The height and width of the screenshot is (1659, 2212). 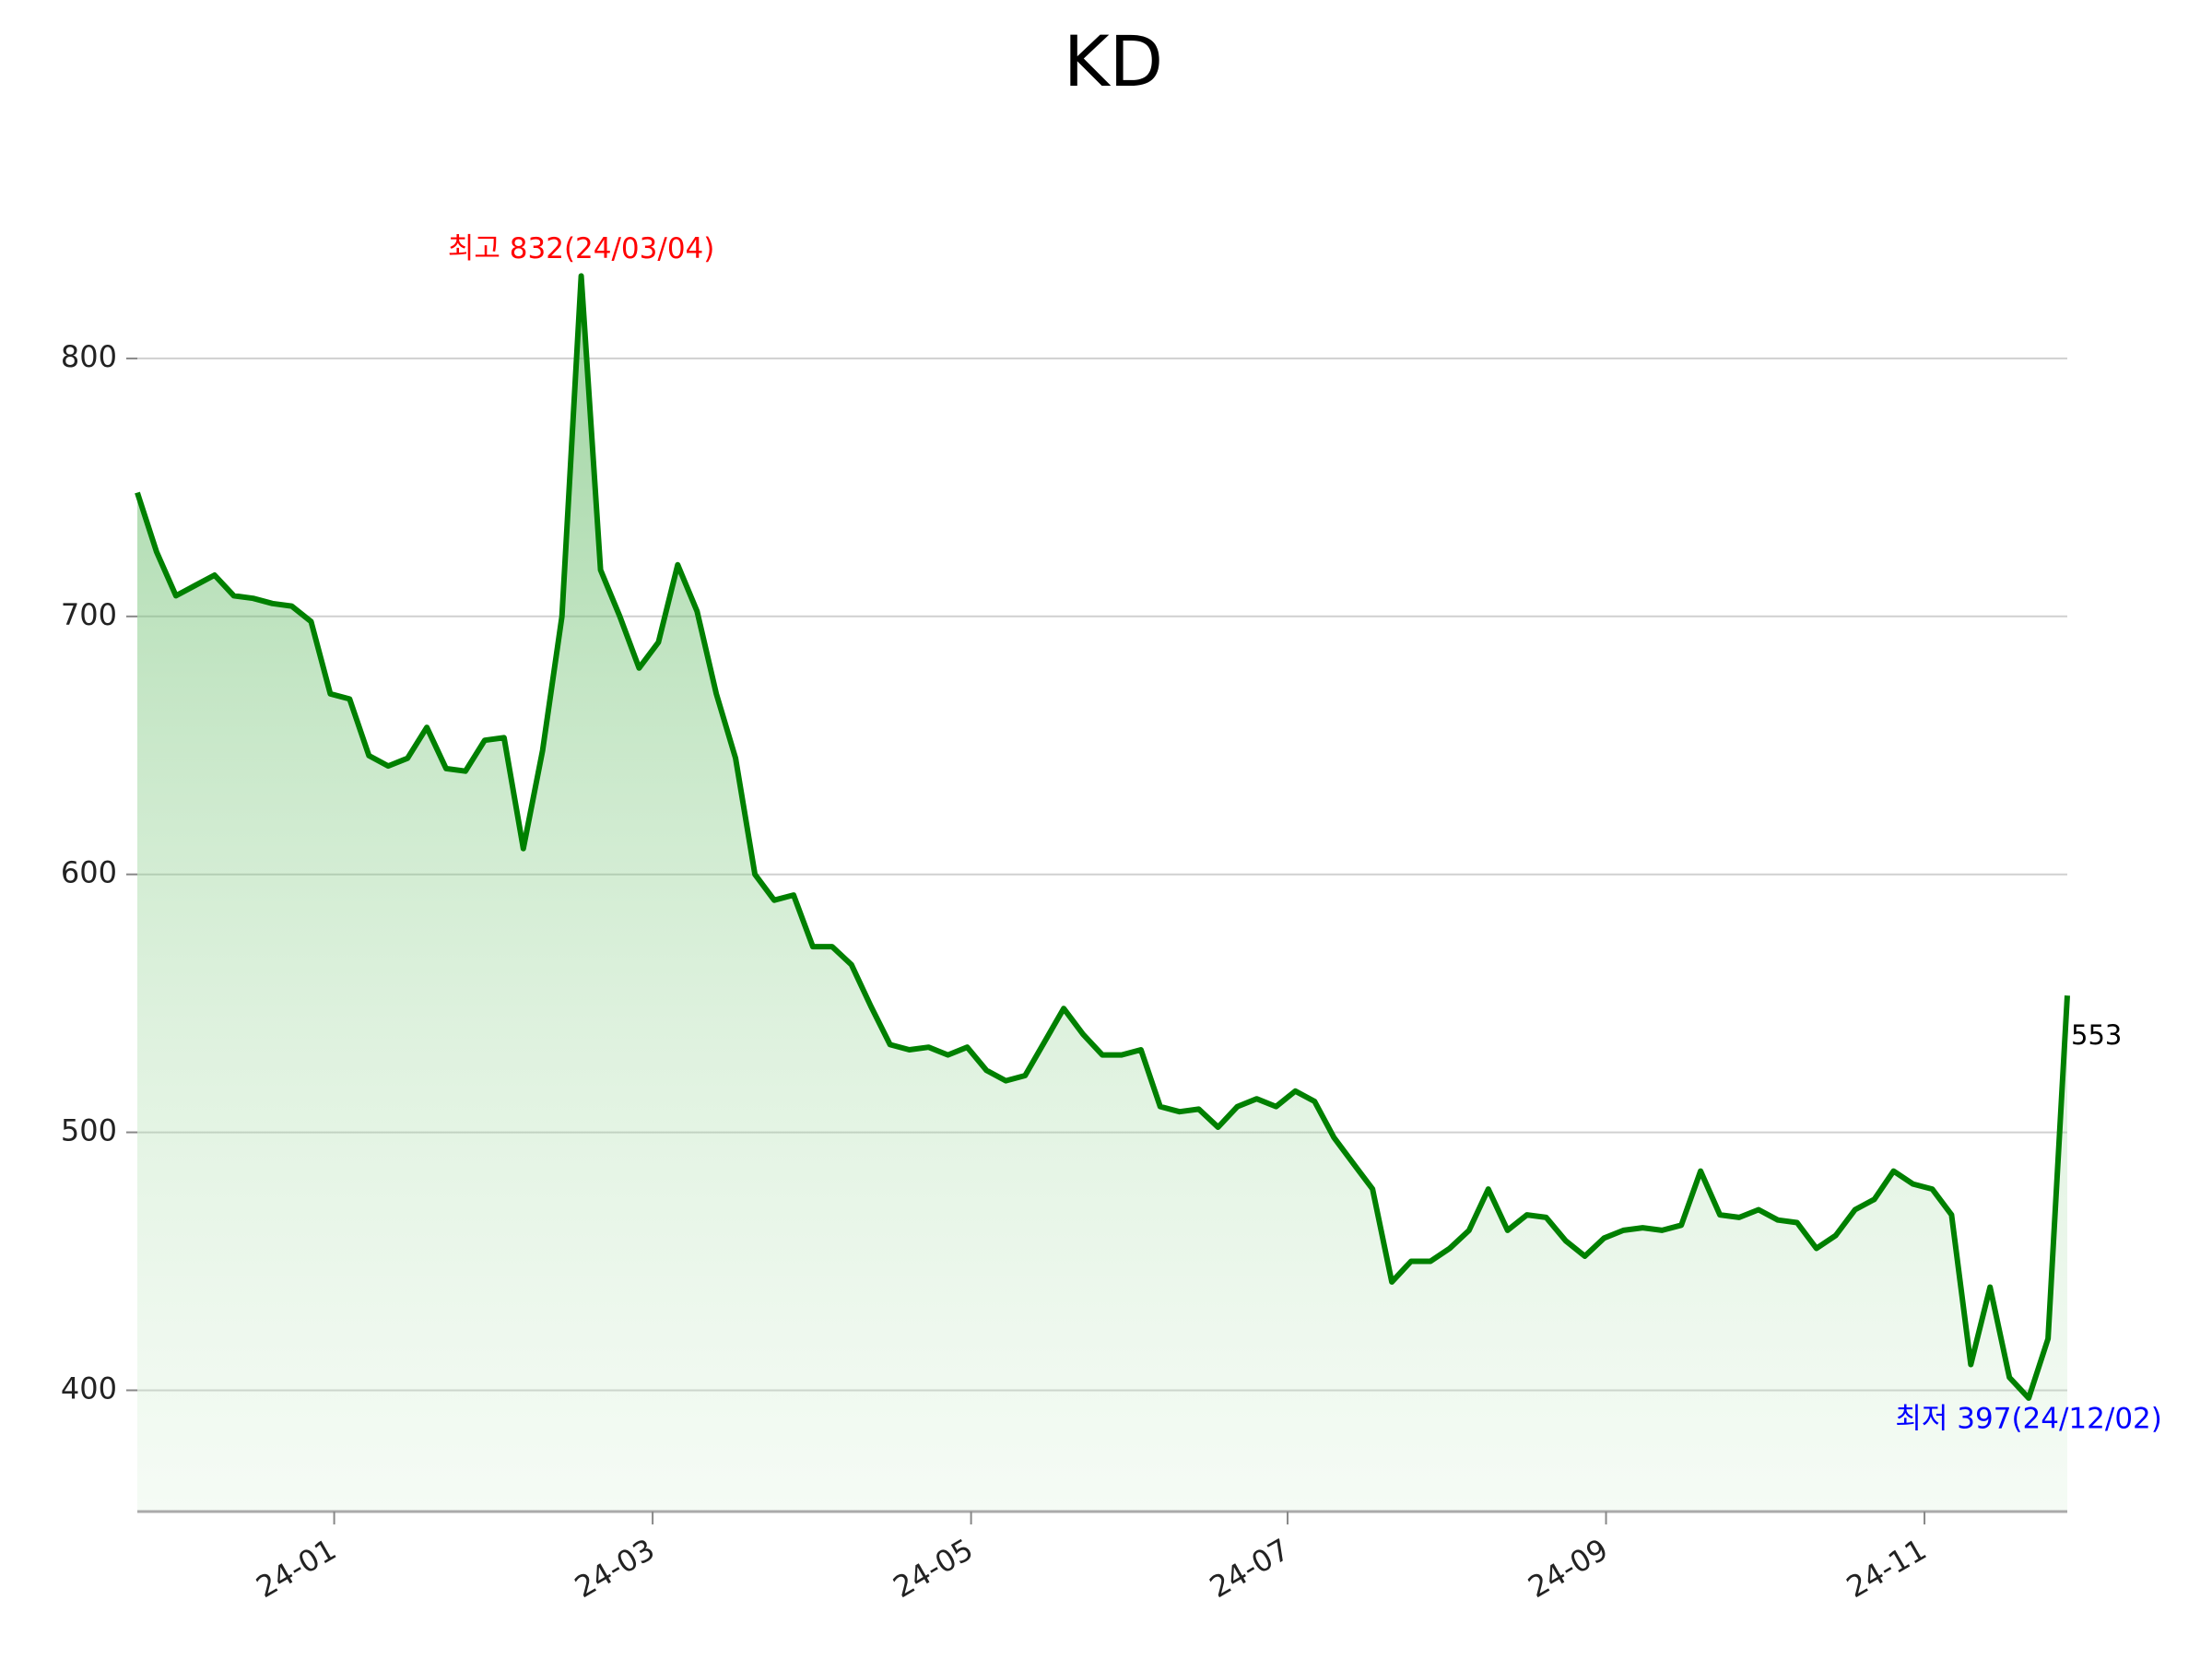 I want to click on x-tick-label: 24-01, so click(x=297, y=1568).